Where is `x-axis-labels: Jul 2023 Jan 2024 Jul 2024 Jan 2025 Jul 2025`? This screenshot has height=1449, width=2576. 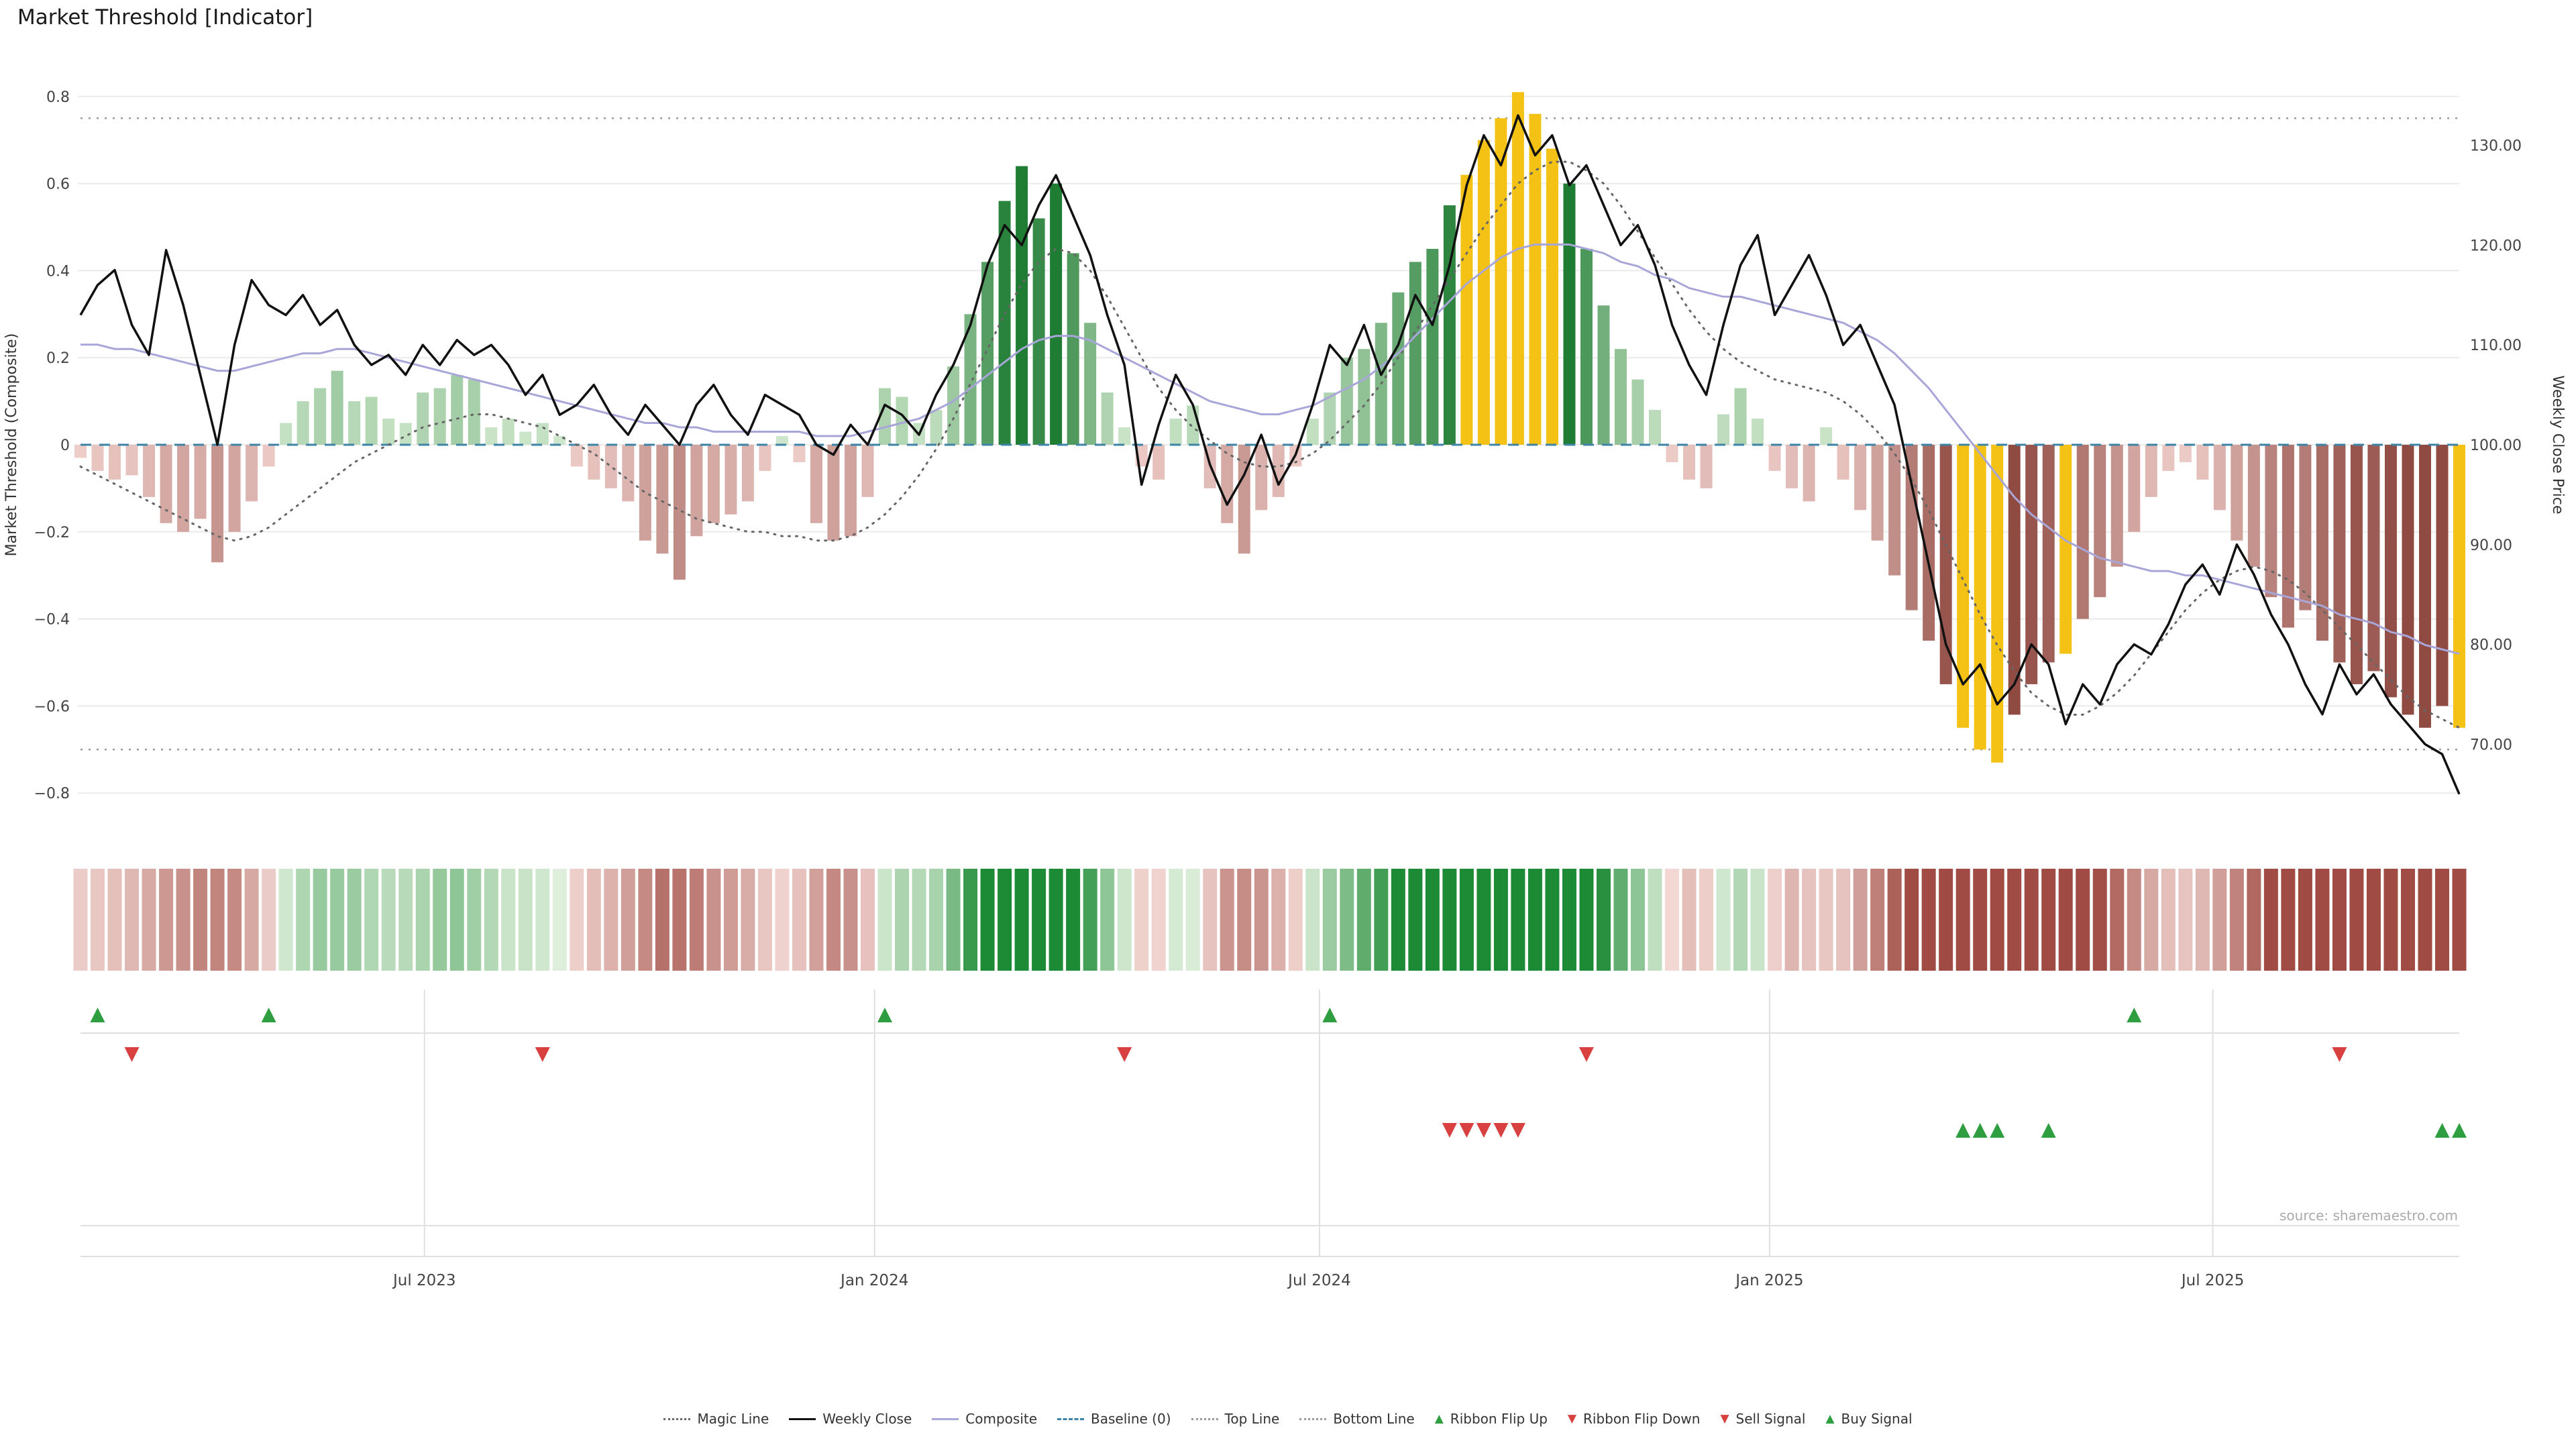 x-axis-labels: Jul 2023 Jan 2024 Jul 2024 Jan 2025 Jul 2025 is located at coordinates (1318, 1280).